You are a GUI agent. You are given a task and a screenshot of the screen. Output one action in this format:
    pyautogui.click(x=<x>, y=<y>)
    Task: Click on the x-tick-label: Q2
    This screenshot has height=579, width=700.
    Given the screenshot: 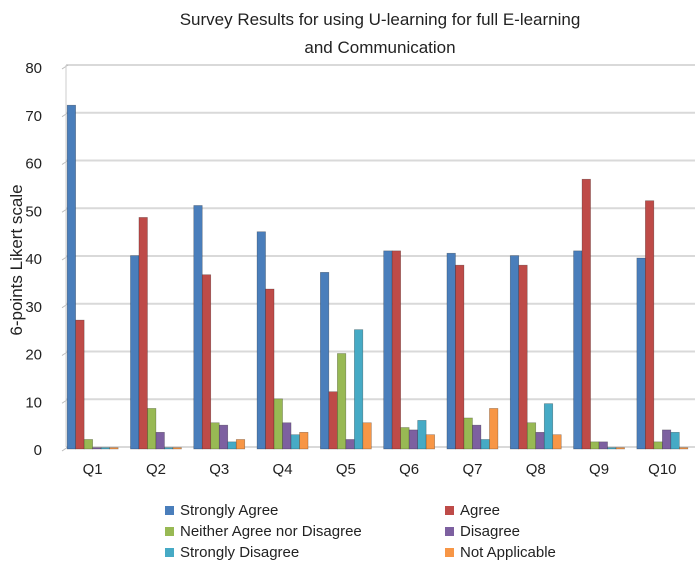 What is the action you would take?
    pyautogui.click(x=156, y=469)
    